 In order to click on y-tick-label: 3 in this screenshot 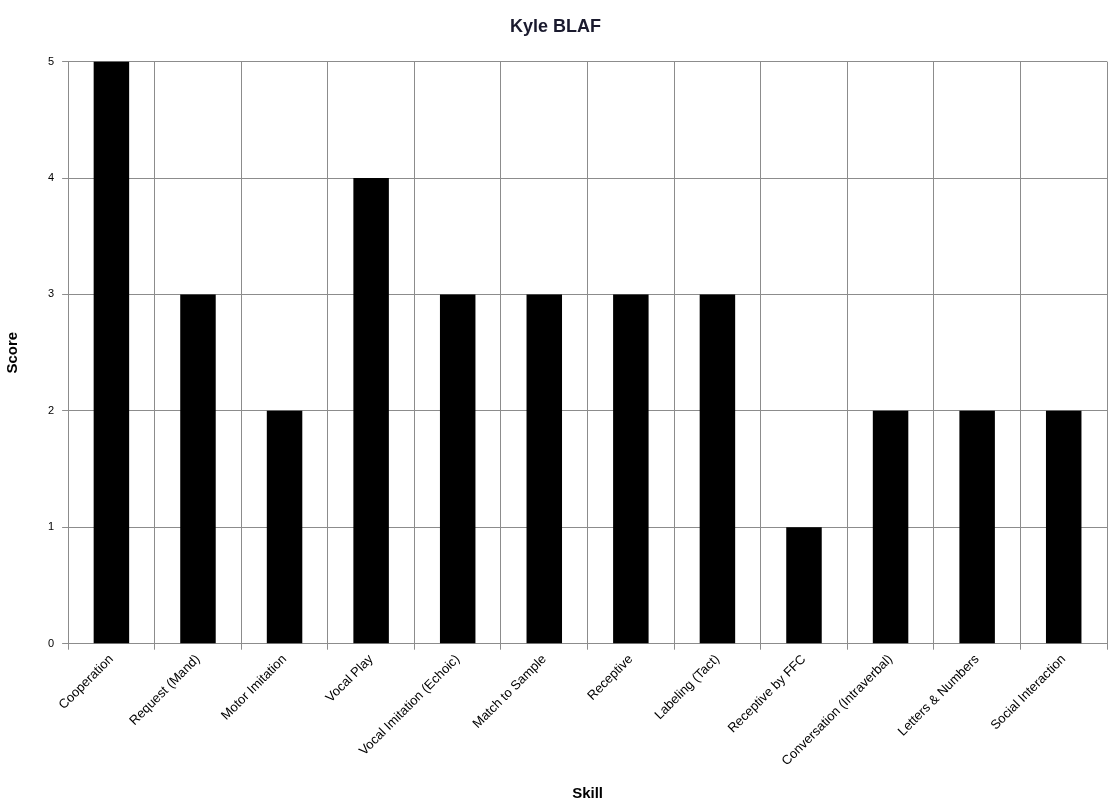, I will do `click(51, 293)`.